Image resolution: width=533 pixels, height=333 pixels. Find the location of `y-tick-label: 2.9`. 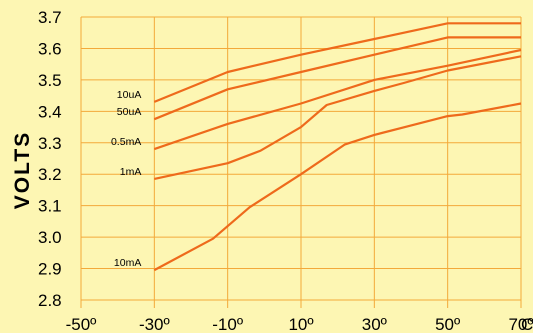

y-tick-label: 2.9 is located at coordinates (50, 269).